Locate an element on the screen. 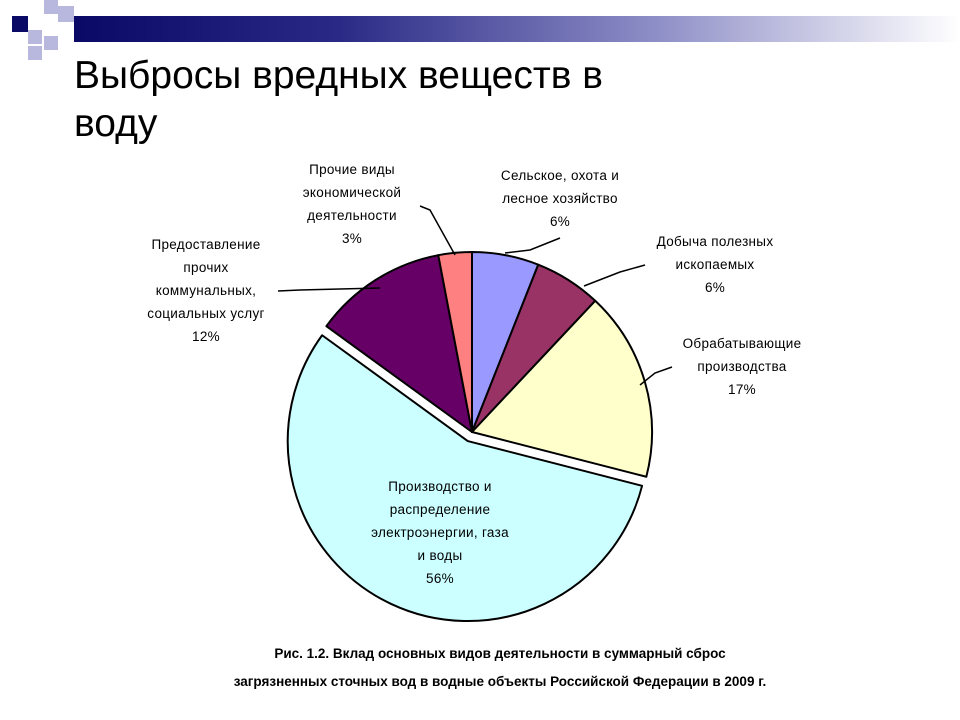  slice-label-line: ископаемых is located at coordinates (715, 264).